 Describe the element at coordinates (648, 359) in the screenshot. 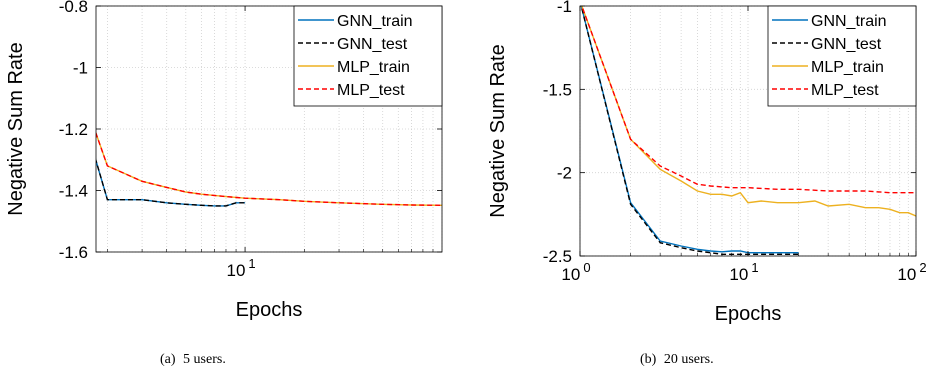

I see `caption-label: (b)` at that location.